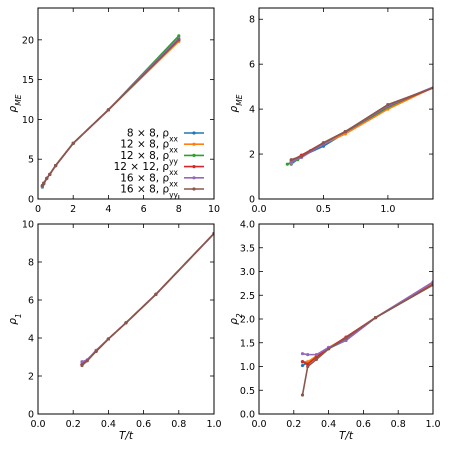 This screenshot has height=450, width=450. What do you see at coordinates (149, 147) in the screenshot?
I see `legend-entry: 12 × 8, ρxx` at bounding box center [149, 147].